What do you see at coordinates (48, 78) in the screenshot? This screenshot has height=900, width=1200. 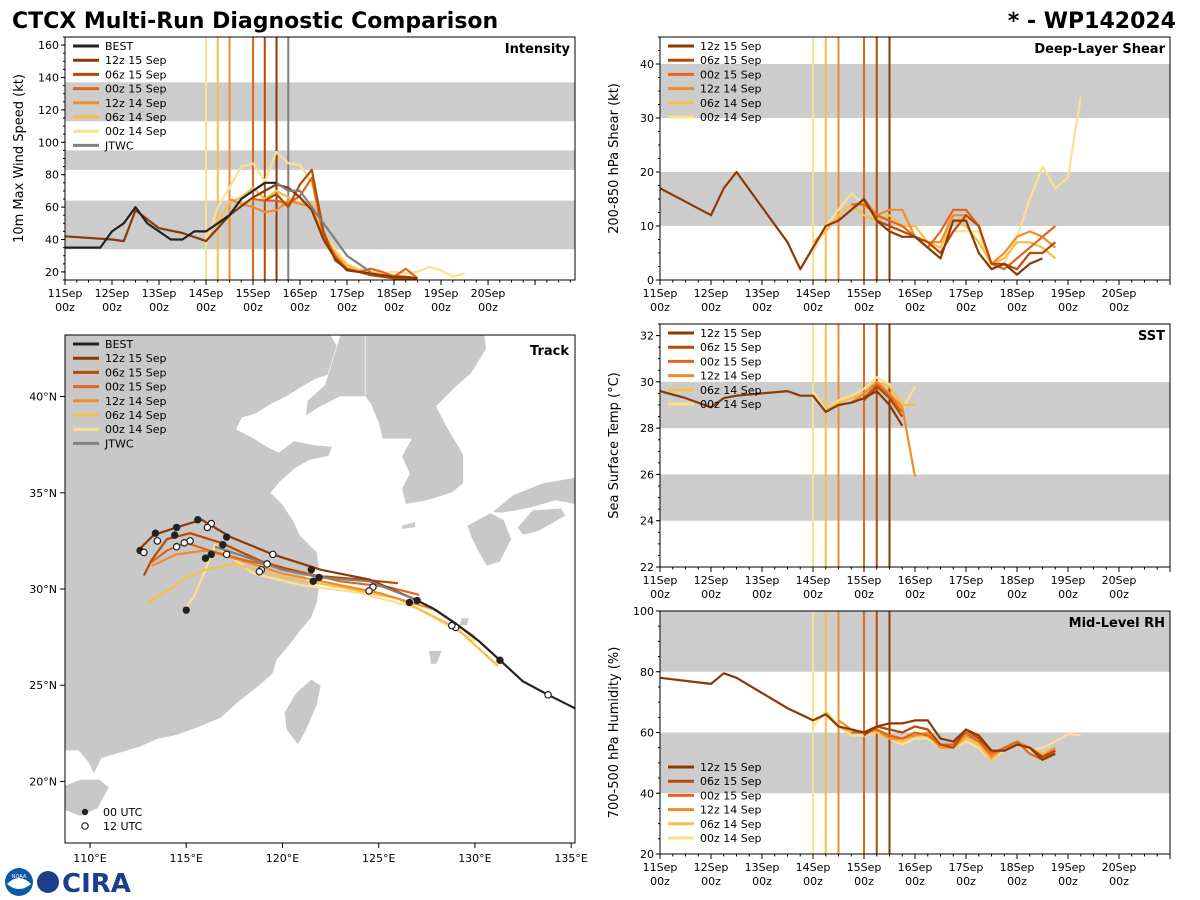 I see `y-tick-label: 140` at bounding box center [48, 78].